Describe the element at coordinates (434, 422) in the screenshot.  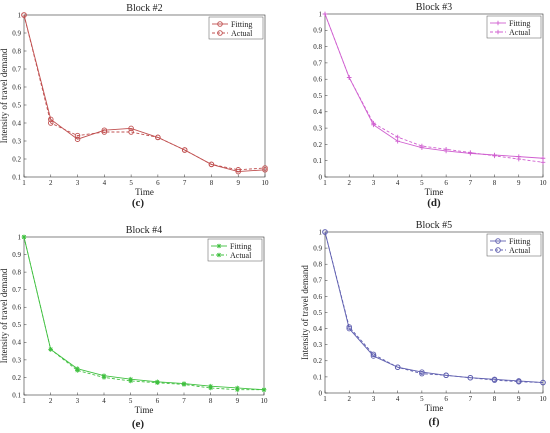
I see `panel-label: (f)` at that location.